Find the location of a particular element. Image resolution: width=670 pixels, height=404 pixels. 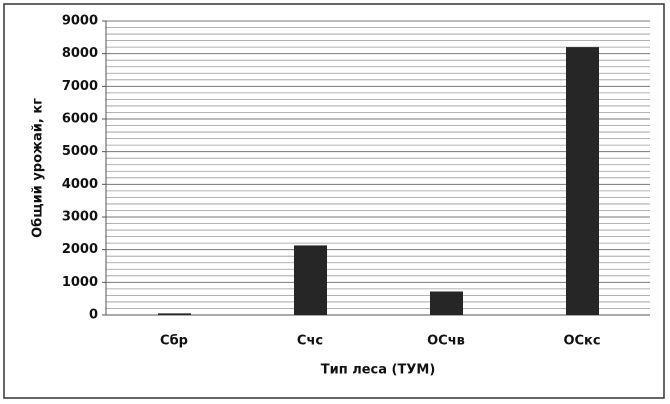

x-axis-label: Тип леса (ТУМ) is located at coordinates (378, 370).